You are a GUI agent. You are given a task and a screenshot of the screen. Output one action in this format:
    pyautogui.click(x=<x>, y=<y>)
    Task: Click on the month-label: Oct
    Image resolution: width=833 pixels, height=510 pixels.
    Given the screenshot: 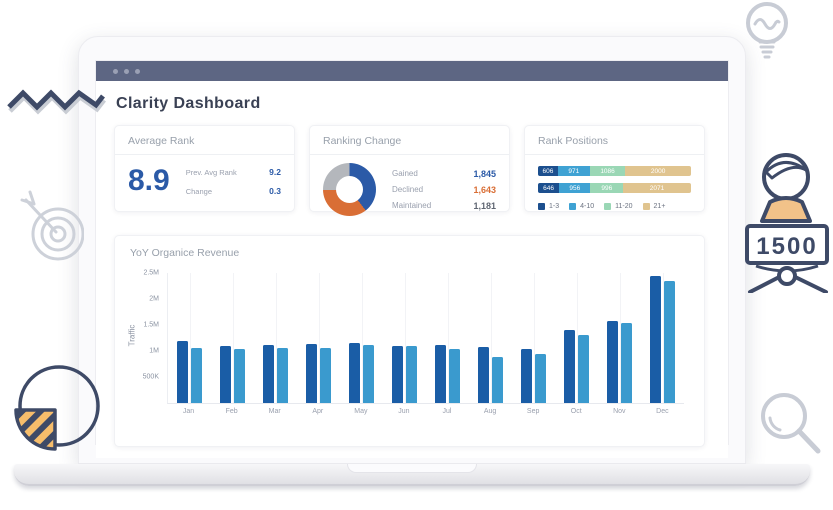 What is the action you would take?
    pyautogui.click(x=576, y=411)
    